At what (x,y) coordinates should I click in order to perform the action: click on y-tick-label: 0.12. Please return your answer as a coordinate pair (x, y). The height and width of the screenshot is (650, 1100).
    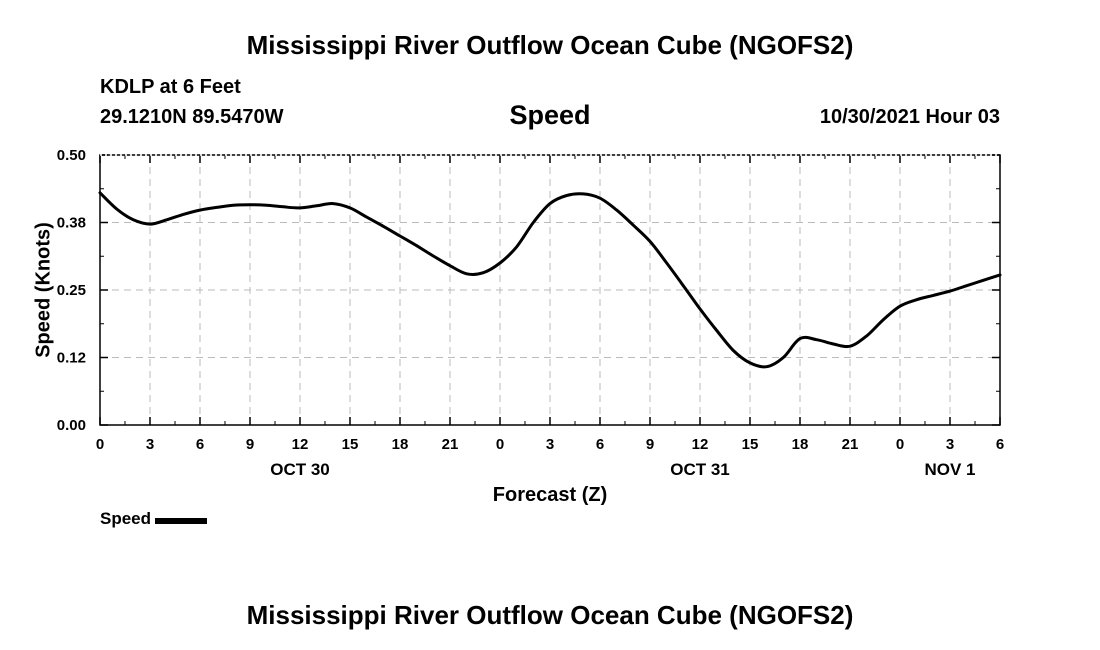
    Looking at the image, I should click on (71, 358).